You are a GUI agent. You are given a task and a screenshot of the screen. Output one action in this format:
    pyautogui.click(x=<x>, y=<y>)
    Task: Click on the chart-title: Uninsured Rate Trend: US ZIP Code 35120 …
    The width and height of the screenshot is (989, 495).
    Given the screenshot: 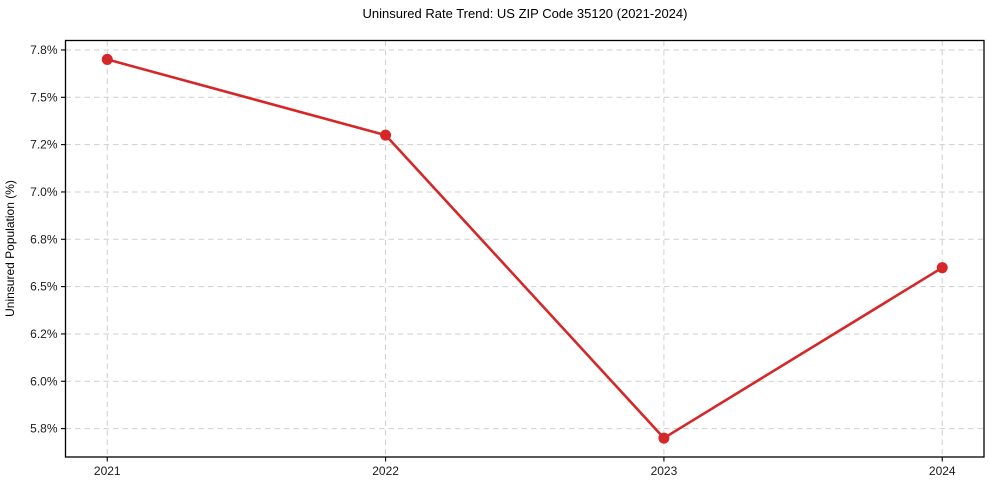 What is the action you would take?
    pyautogui.click(x=525, y=13)
    